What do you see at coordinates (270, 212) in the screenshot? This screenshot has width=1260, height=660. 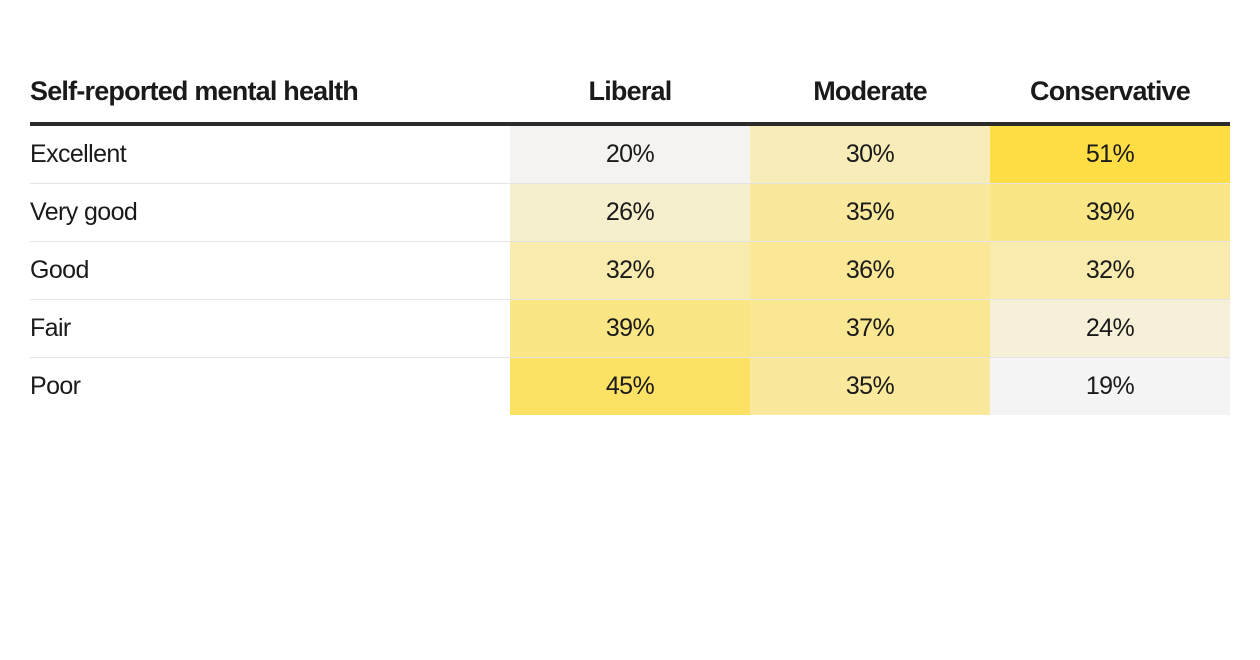 I see `row-label-very-good: Very good` at bounding box center [270, 212].